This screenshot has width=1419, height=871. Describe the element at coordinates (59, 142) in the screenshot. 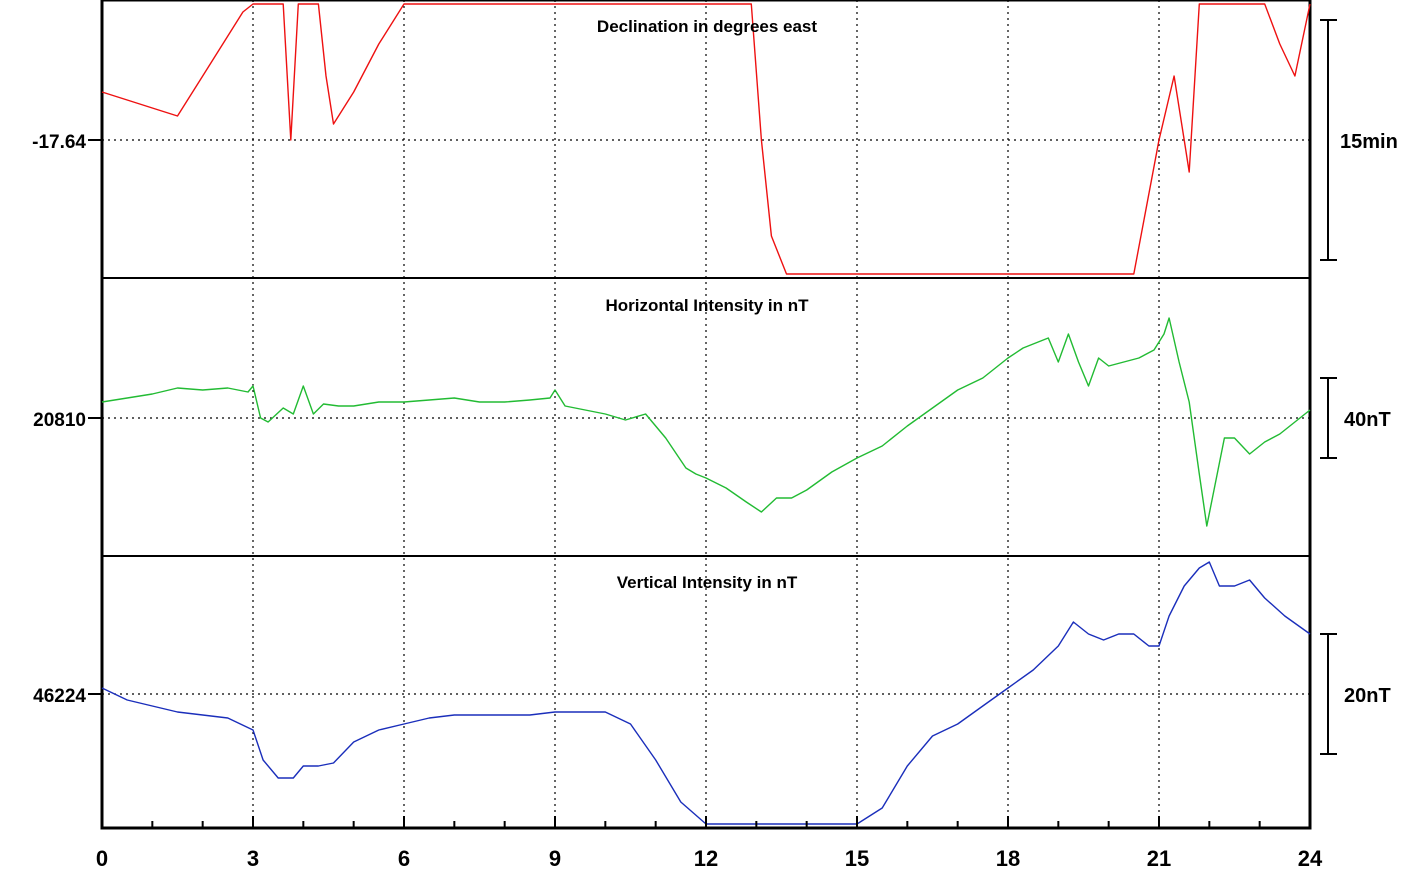

I see `baseline-label-declination: -17.64` at that location.